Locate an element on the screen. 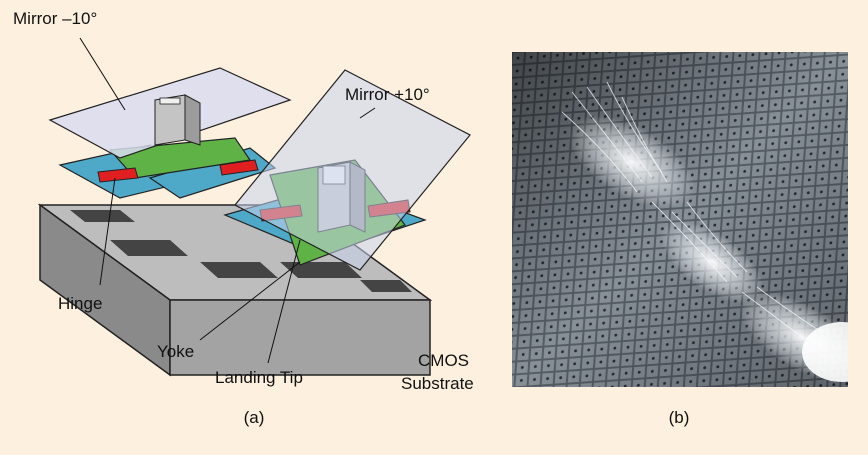 Image resolution: width=868 pixels, height=455 pixels. leader-landing-tip is located at coordinates (284, 301).